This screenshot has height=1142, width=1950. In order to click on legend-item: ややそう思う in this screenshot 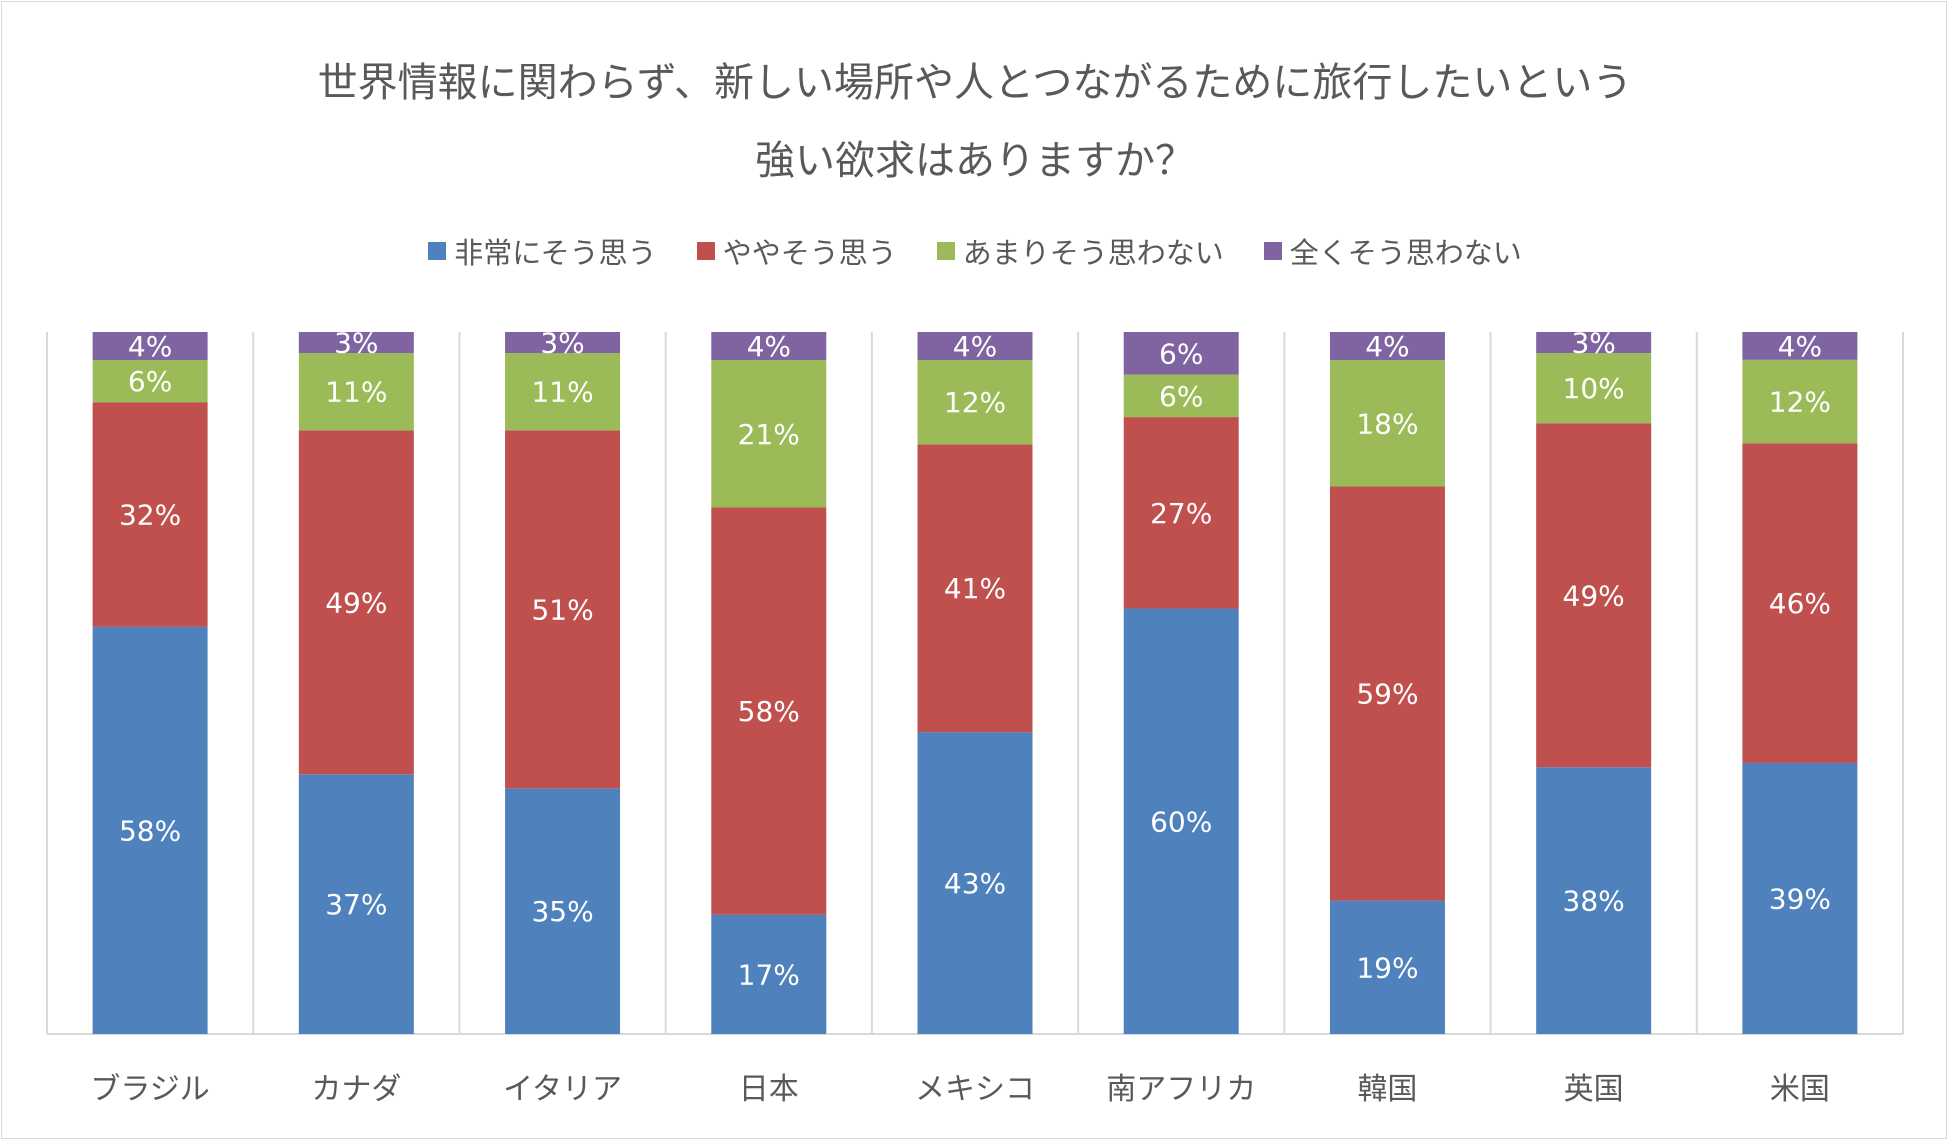, I will do `click(796, 251)`.